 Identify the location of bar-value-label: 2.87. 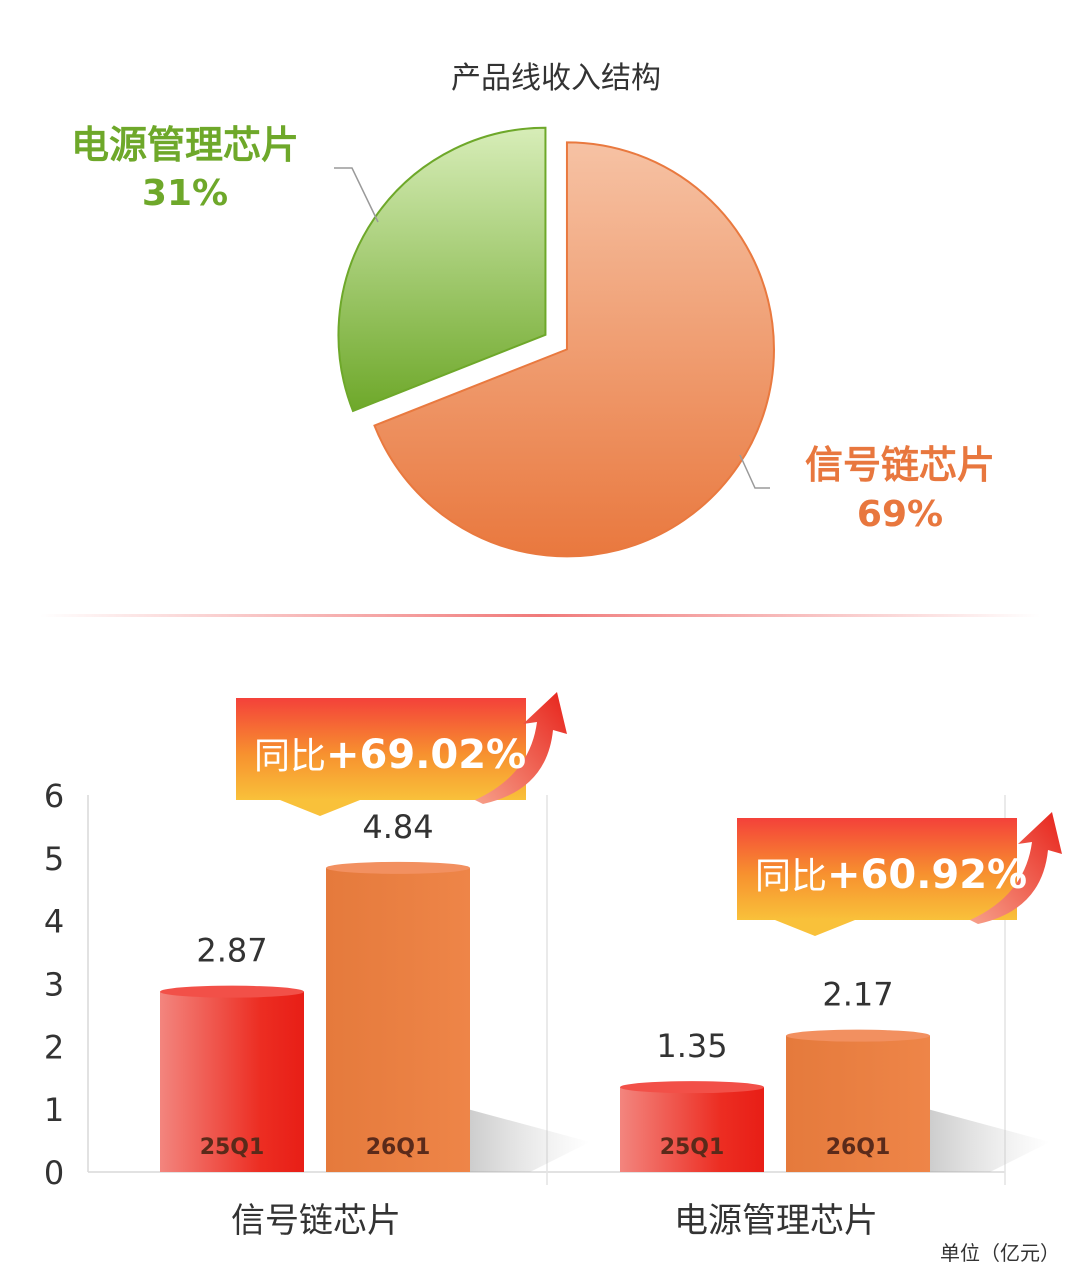
(231, 951).